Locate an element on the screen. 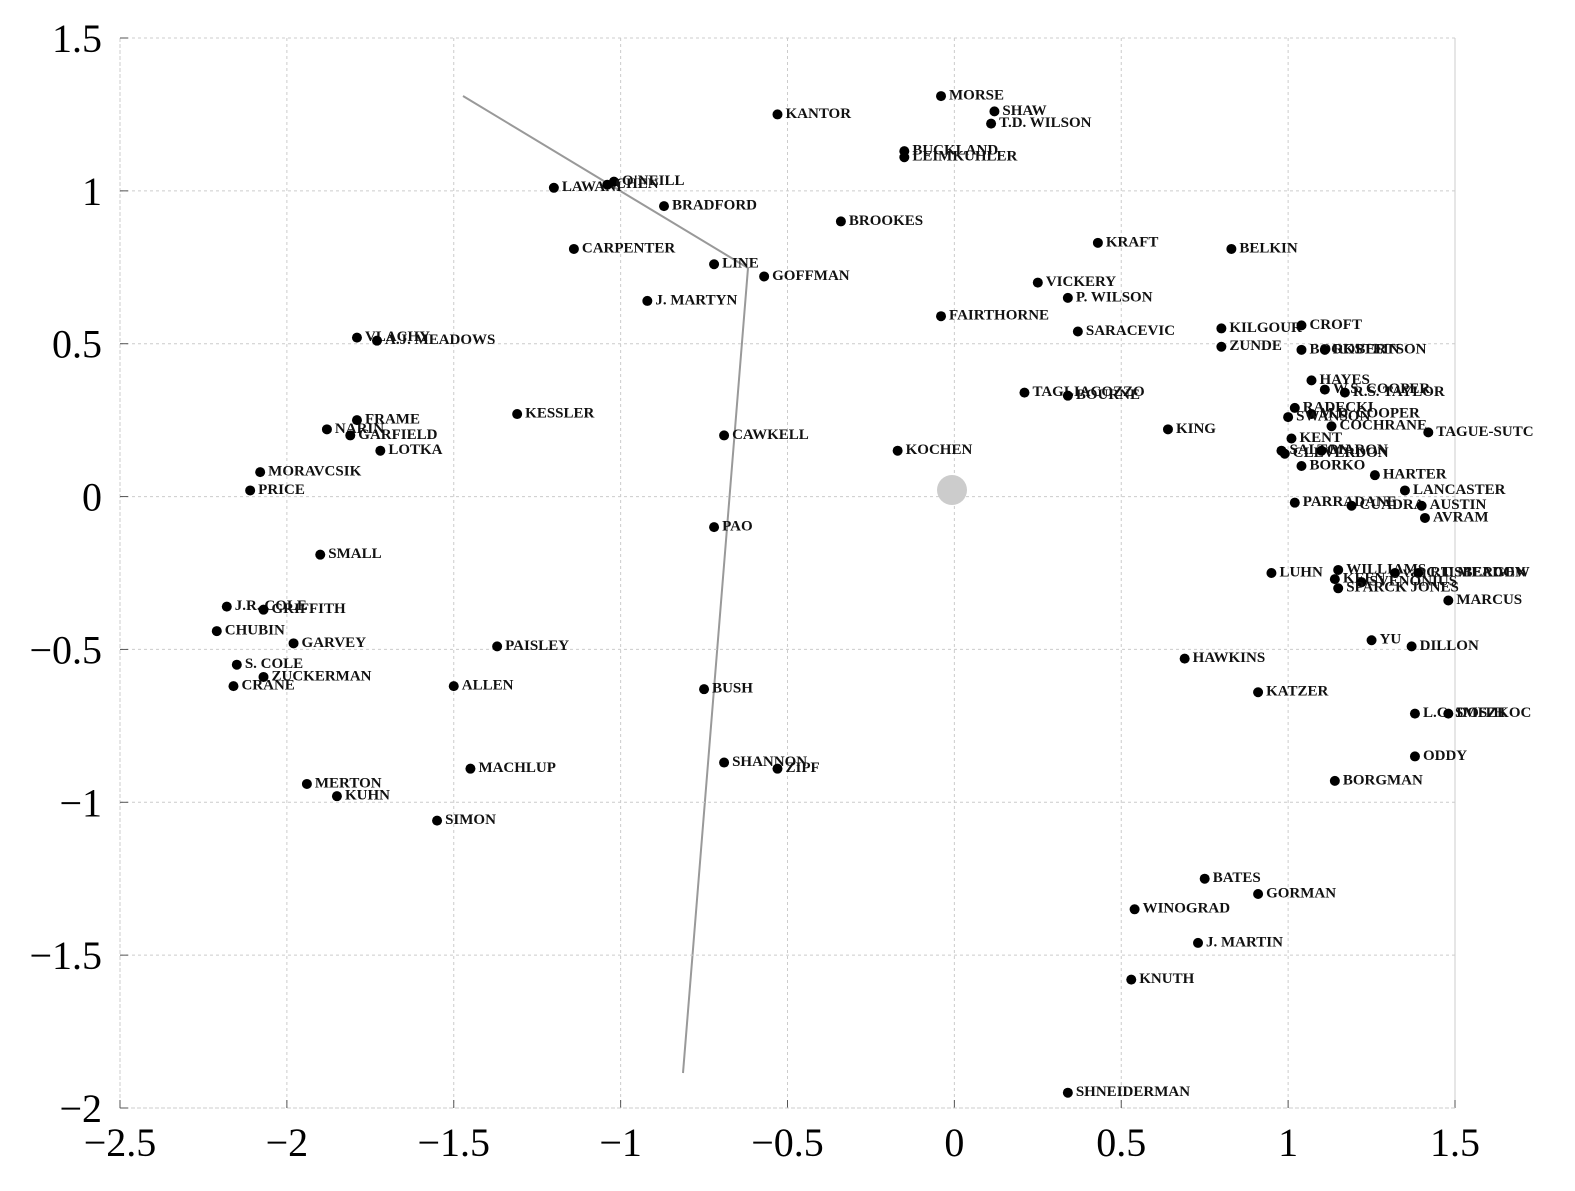  point-label: LEIMKUHLER is located at coordinates (964, 157).